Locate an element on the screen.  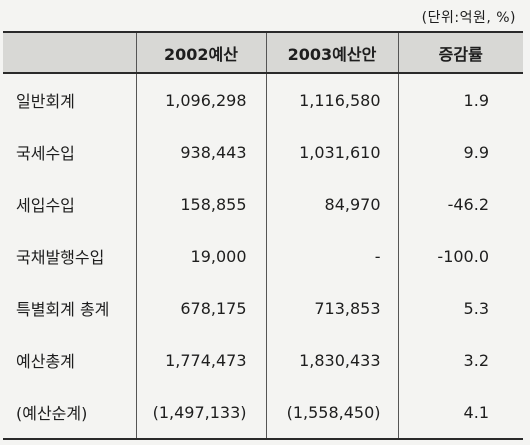
table-row: 특별회계 총계 678,175 713,853 5.3 is located at coordinates (263, 308).